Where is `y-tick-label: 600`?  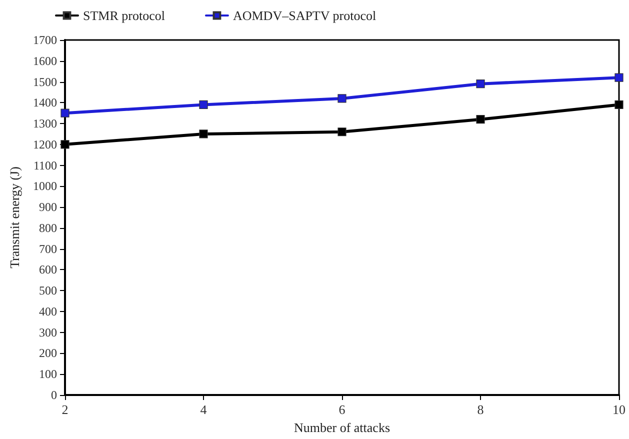 y-tick-label: 600 is located at coordinates (48, 269).